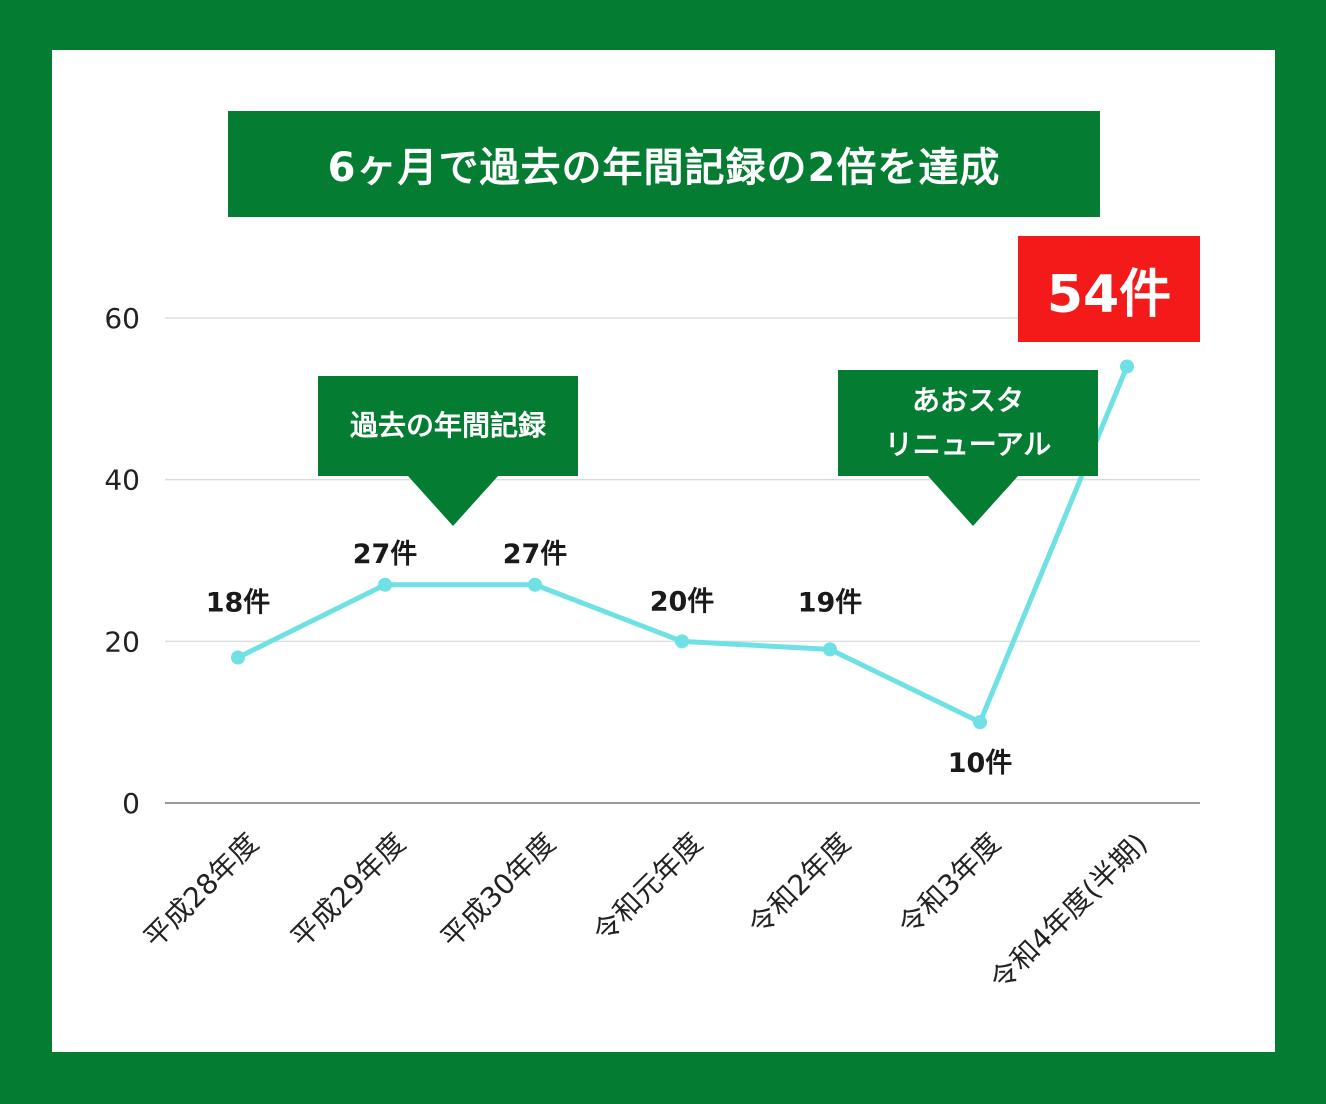 The image size is (1326, 1104). I want to click on x-tick-label: 令和元年度, so click(648, 888).